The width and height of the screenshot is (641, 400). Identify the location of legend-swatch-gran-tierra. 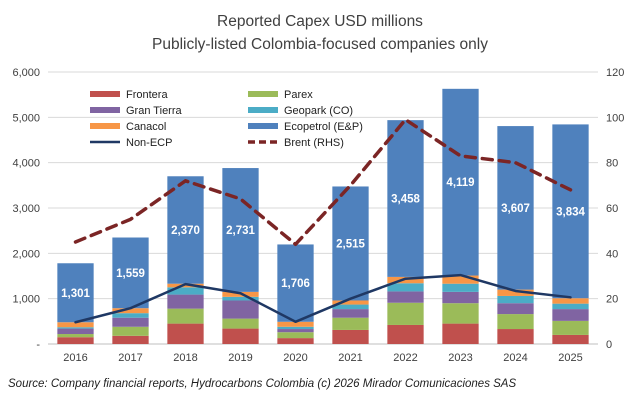
(105, 110).